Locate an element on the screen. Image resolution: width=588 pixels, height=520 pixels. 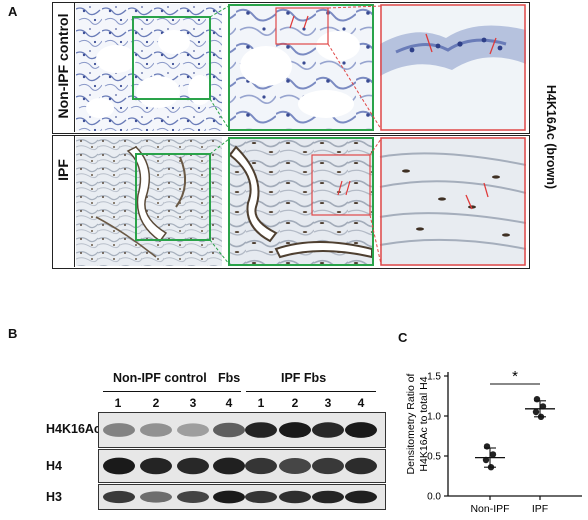
stain-label: H4K16Ac (brown) is located at coordinates (551, 137).